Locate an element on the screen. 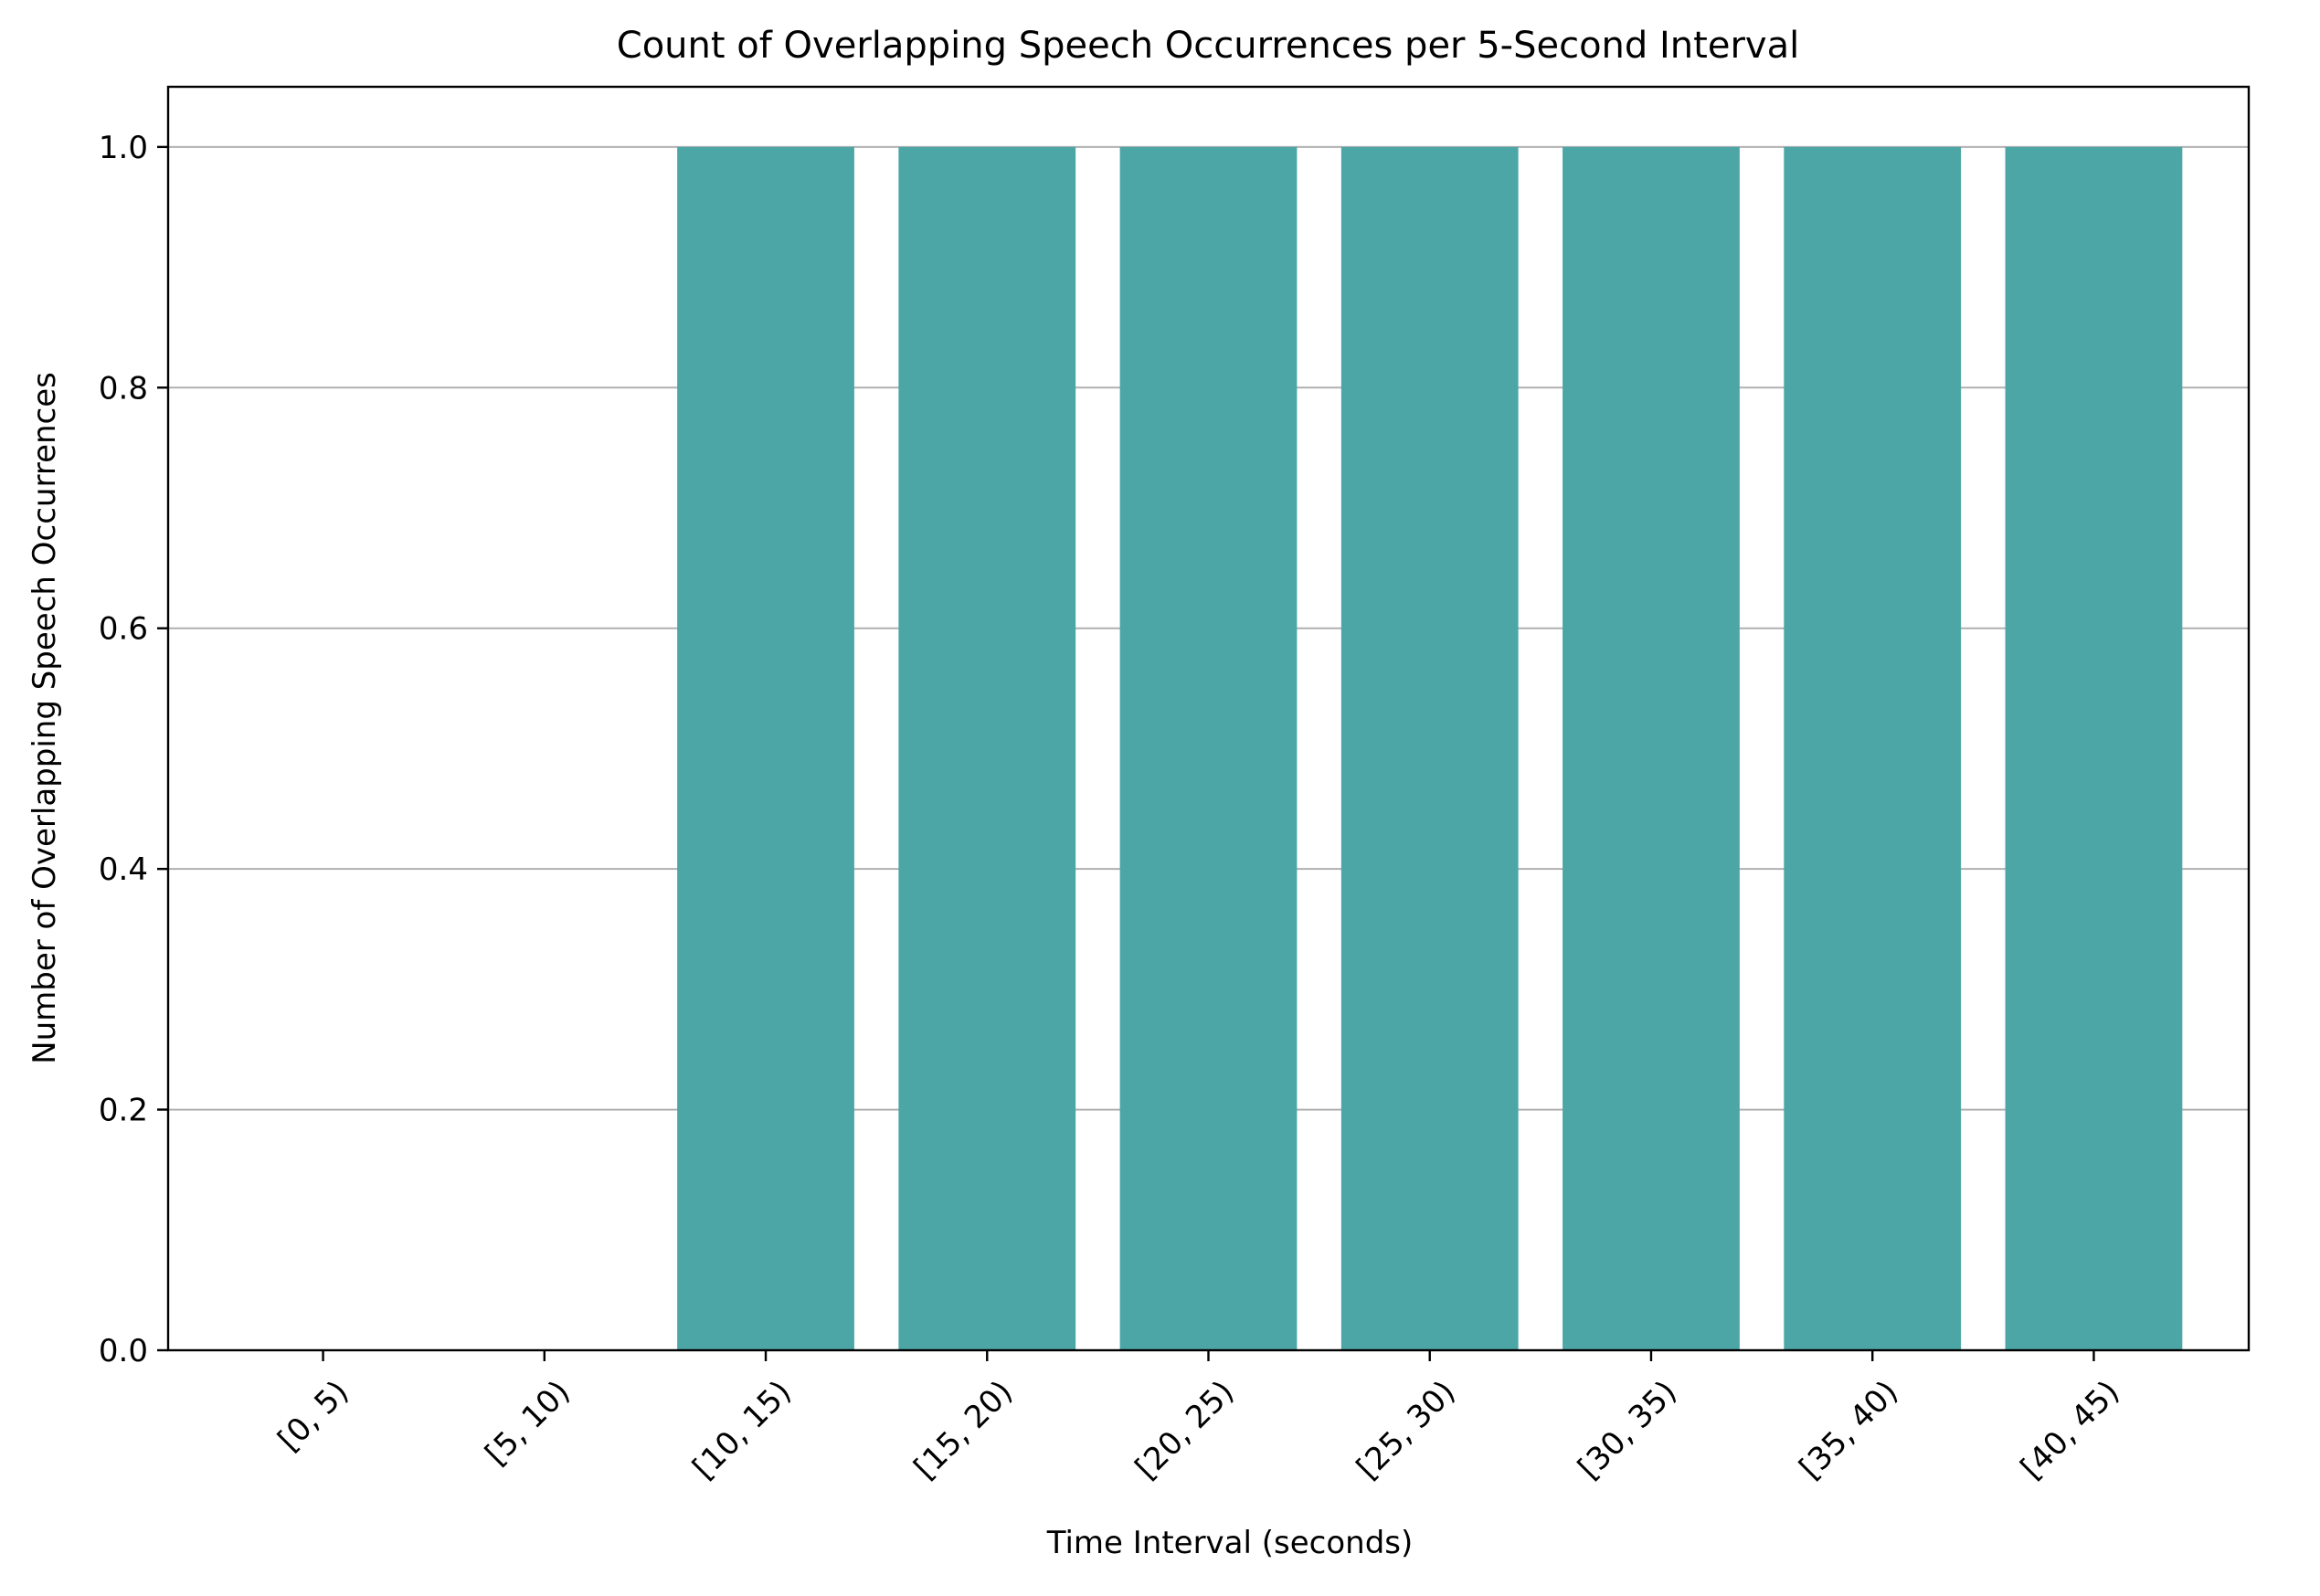  y-tick-label: 0.4 is located at coordinates (123, 869).